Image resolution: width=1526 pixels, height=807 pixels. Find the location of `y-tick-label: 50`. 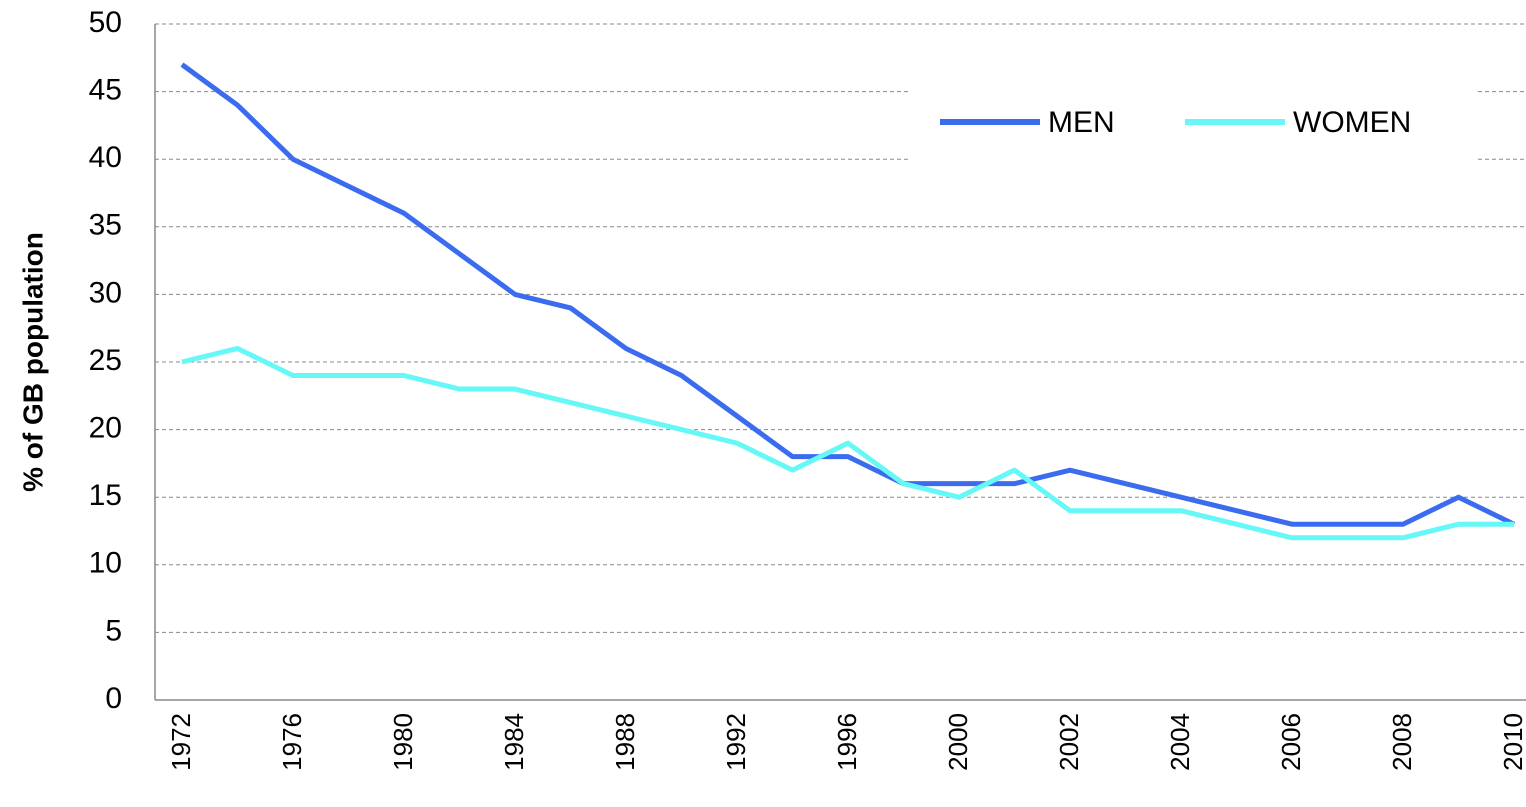

y-tick-label: 50 is located at coordinates (105, 22).